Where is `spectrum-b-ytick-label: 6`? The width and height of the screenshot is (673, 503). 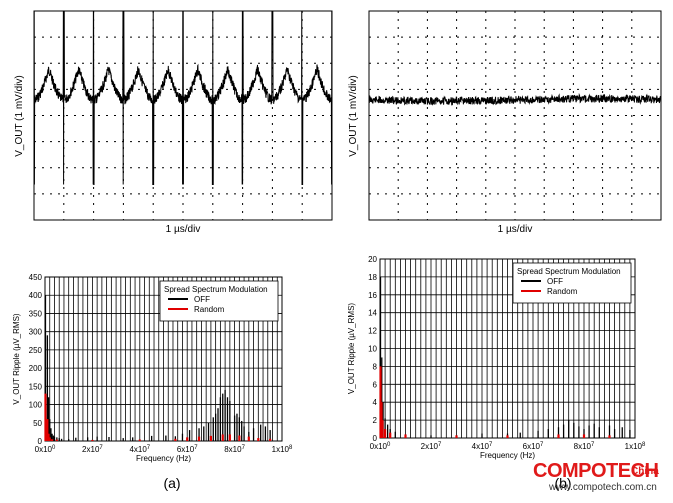
spectrum-b-ytick-label: 6 is located at coordinates (375, 384).